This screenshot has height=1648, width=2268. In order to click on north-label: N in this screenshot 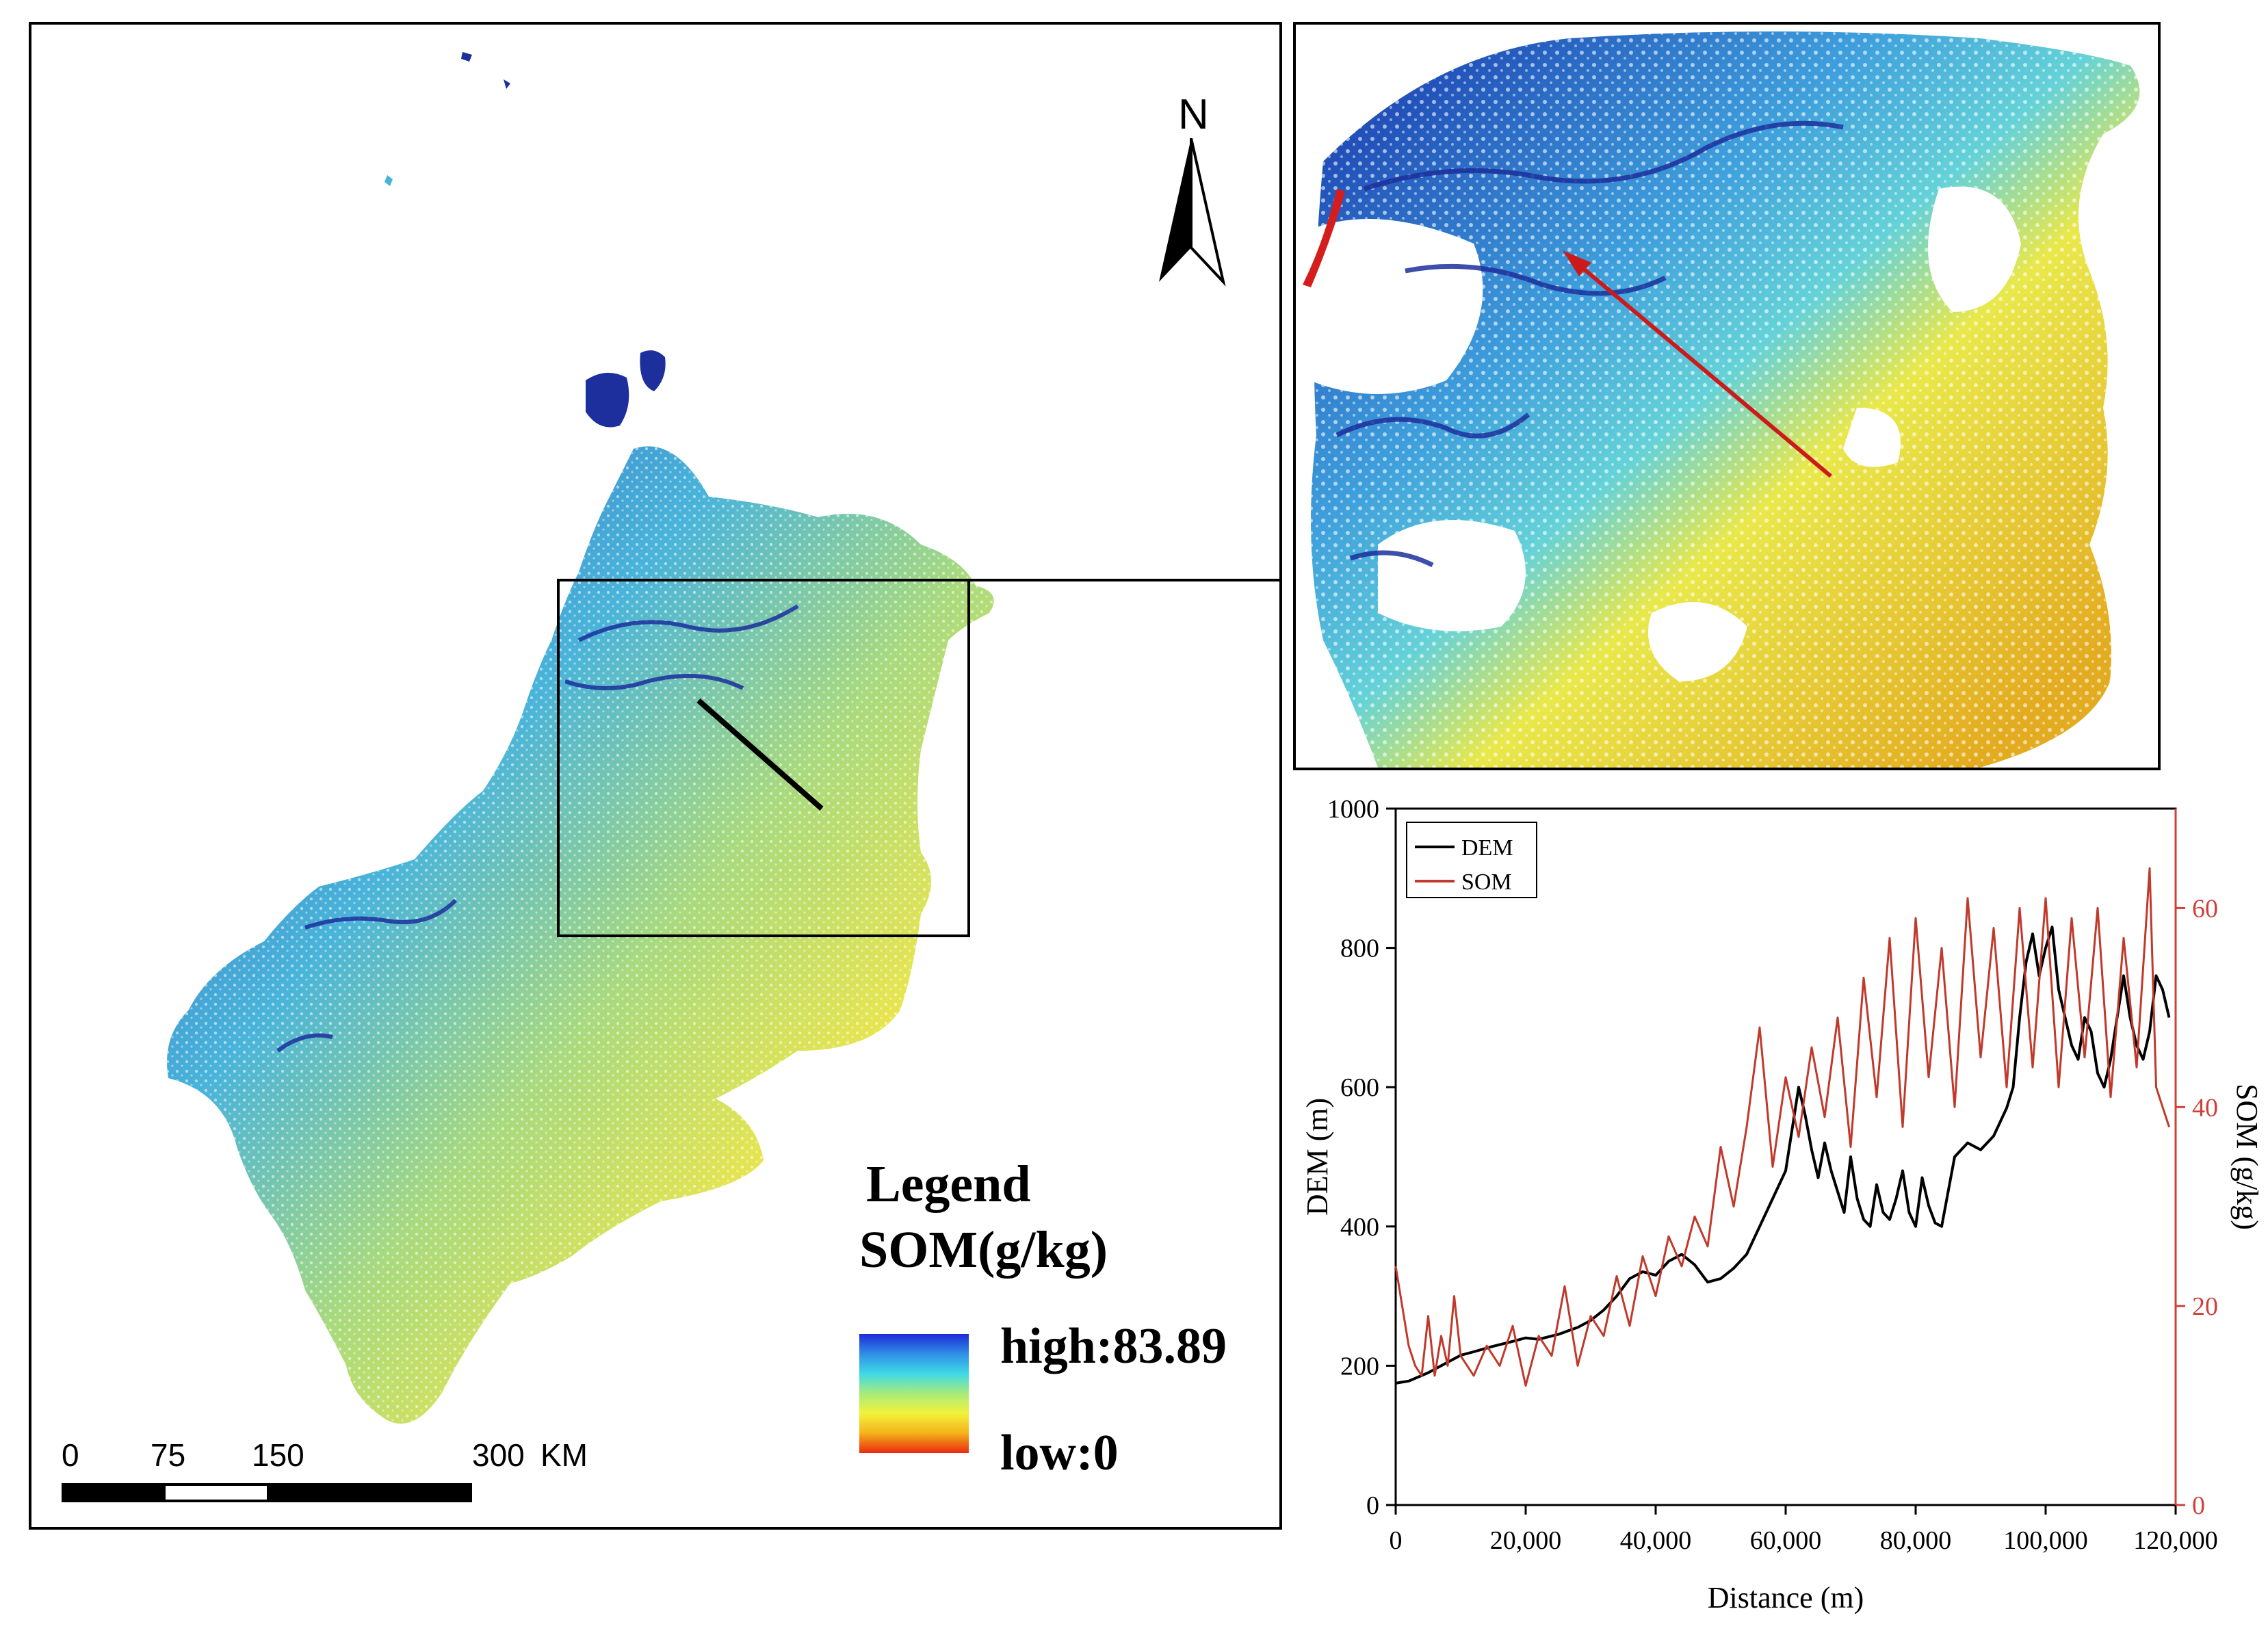, I will do `click(1193, 114)`.